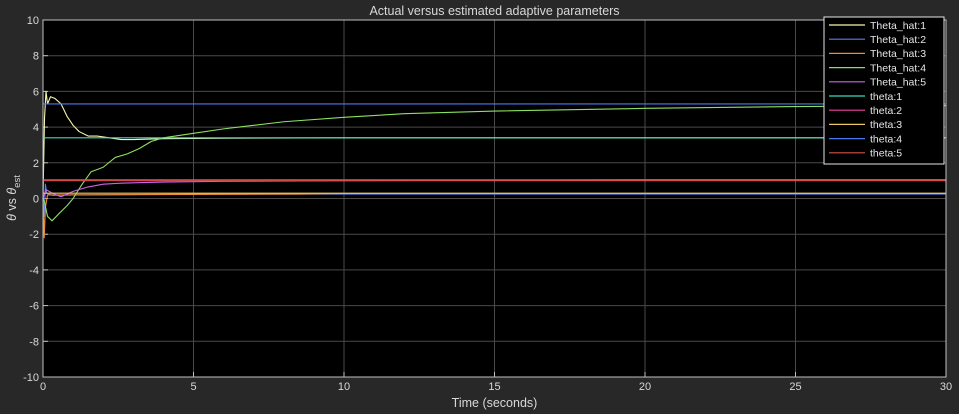 The image size is (959, 414). What do you see at coordinates (34, 235) in the screenshot?
I see `y-tick-label: -2` at bounding box center [34, 235].